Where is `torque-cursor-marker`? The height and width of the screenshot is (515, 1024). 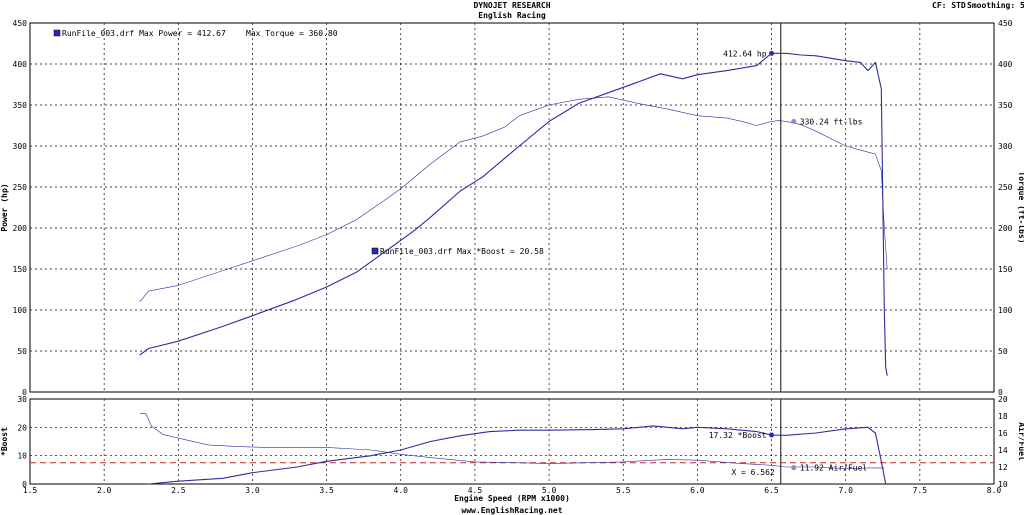
torque-cursor-marker is located at coordinates (794, 121).